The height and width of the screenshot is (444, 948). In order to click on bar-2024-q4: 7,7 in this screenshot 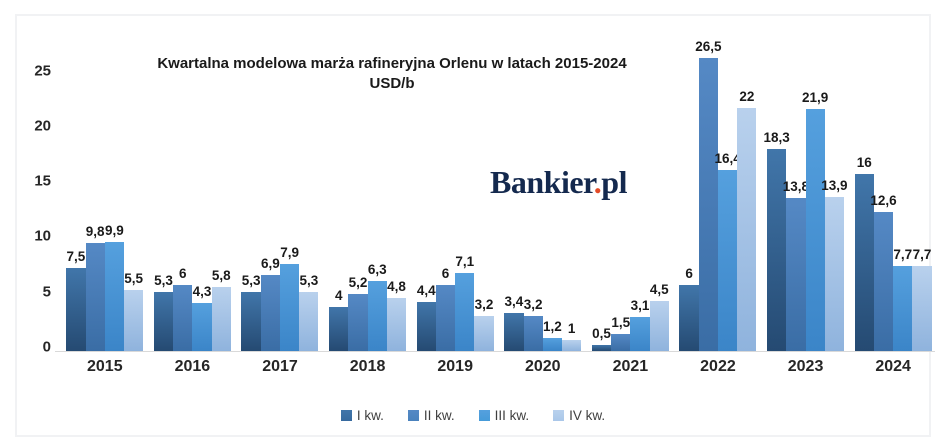, I will do `click(922, 299)`.